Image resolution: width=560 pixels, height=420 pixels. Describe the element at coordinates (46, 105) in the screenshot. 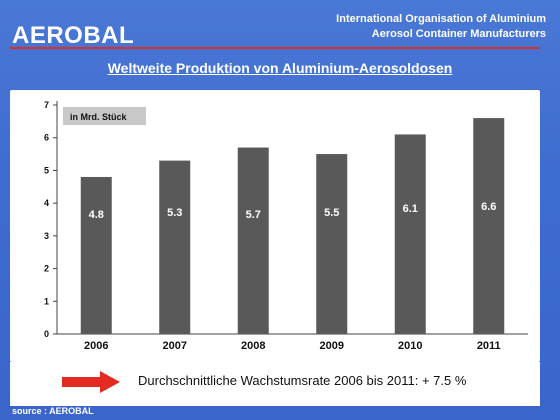

I see `y-tick-label: 7` at that location.